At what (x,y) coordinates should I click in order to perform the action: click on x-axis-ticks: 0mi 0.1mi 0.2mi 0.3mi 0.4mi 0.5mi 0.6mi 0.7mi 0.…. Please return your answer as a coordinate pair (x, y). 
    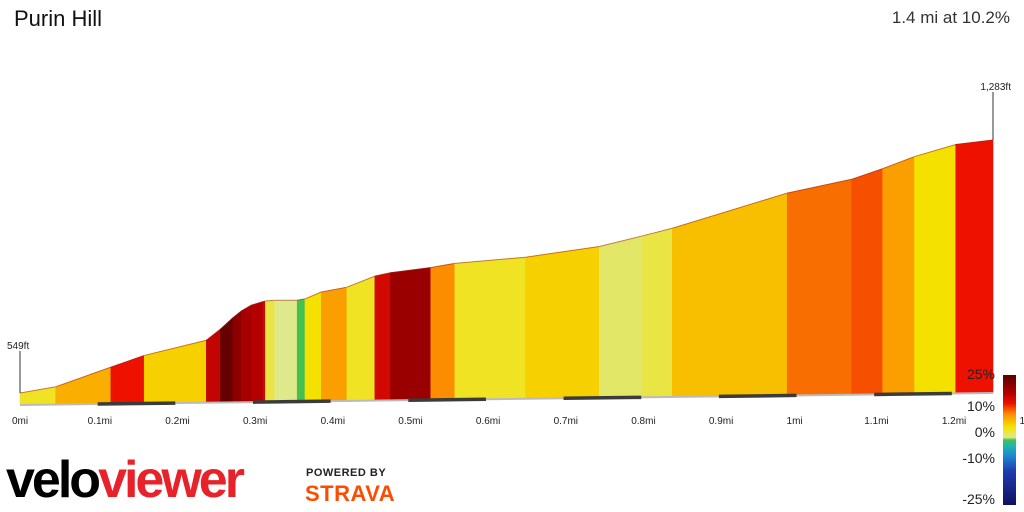
    Looking at the image, I should click on (518, 421).